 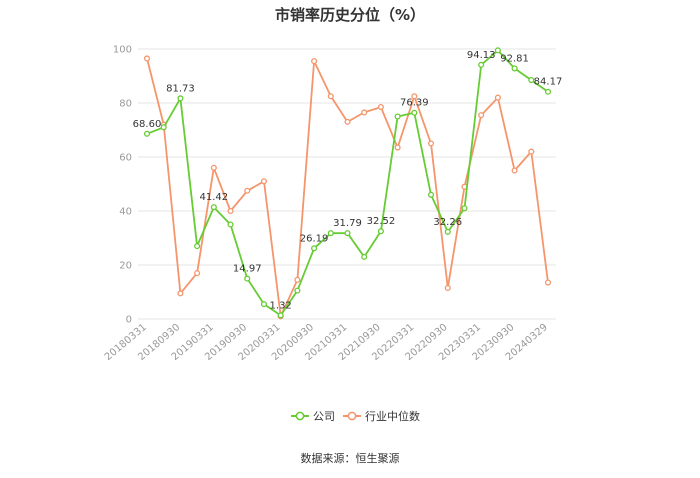 I want to click on data-label: 1.32, so click(x=281, y=305).